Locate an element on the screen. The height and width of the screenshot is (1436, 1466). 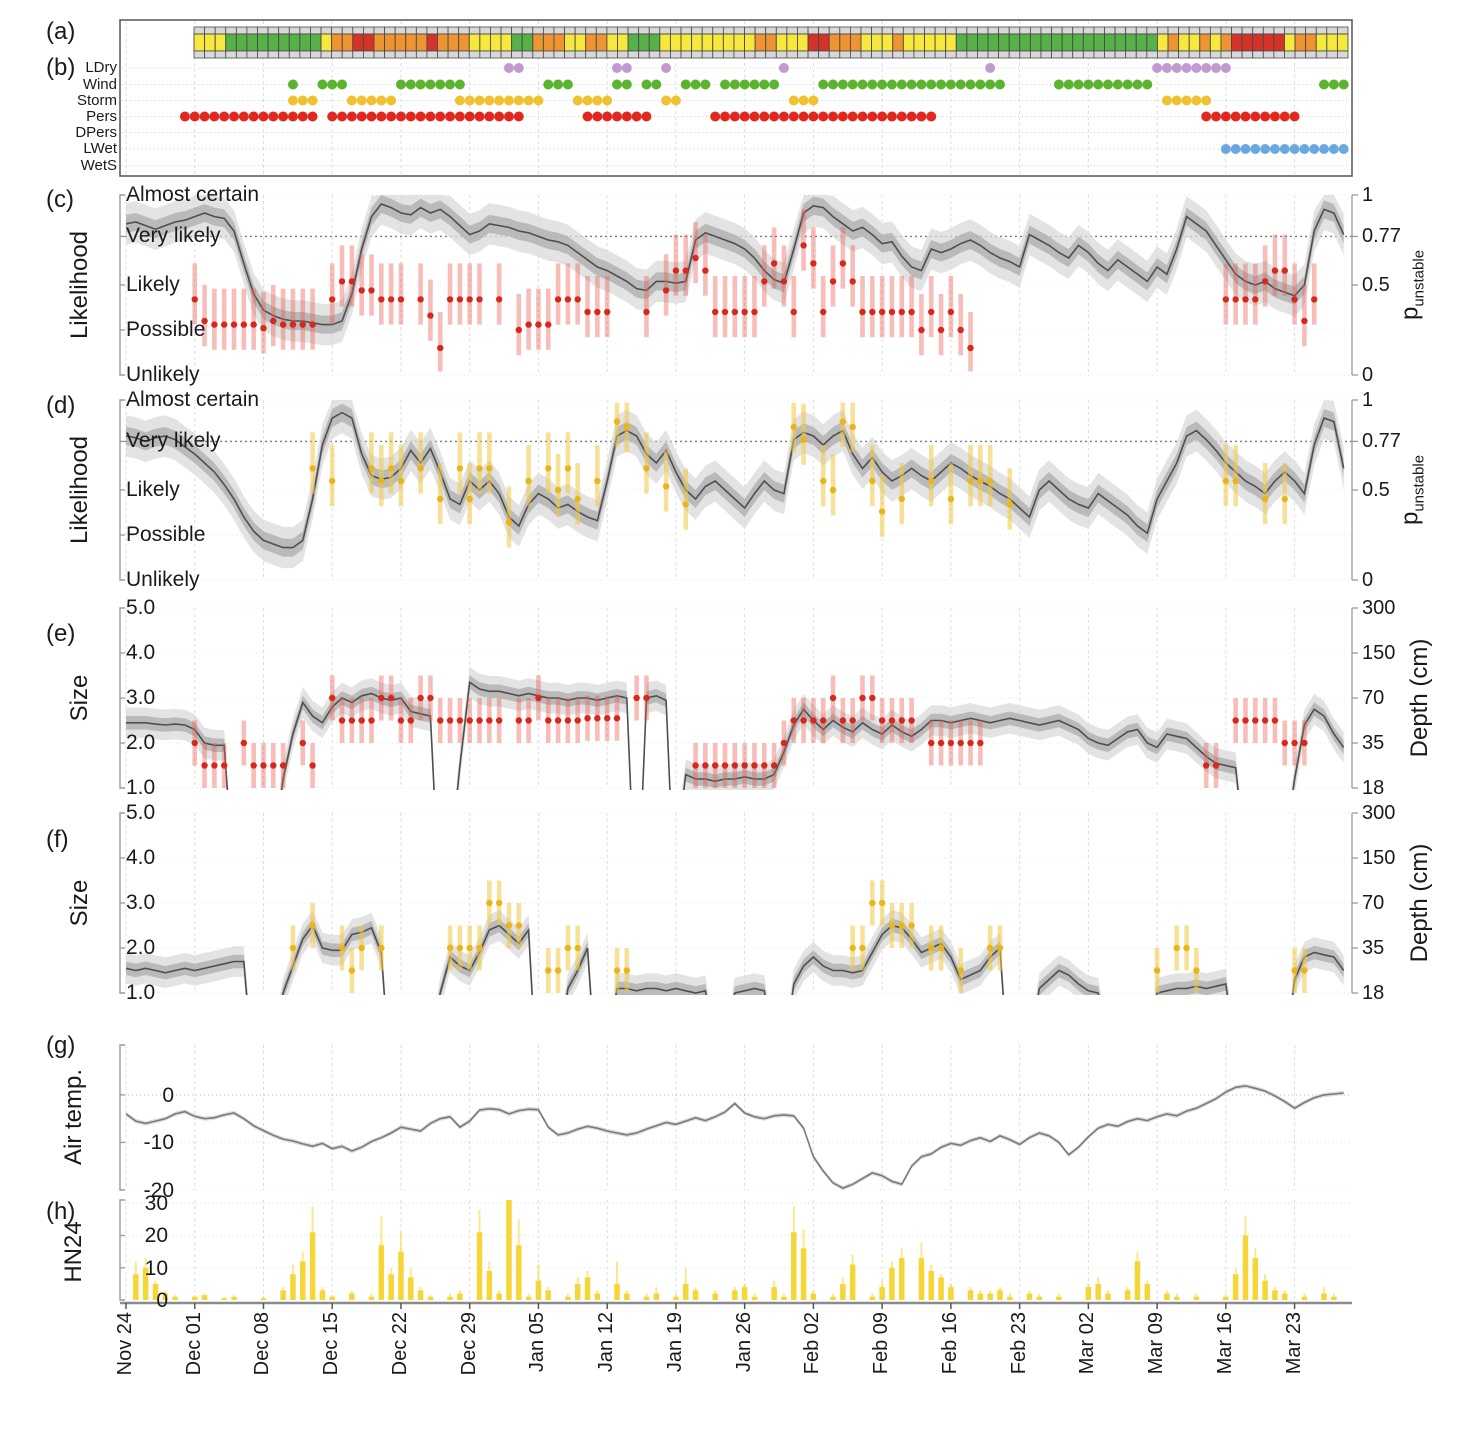
x-tick-label: Mar 23 is located at coordinates (1293, 1343).